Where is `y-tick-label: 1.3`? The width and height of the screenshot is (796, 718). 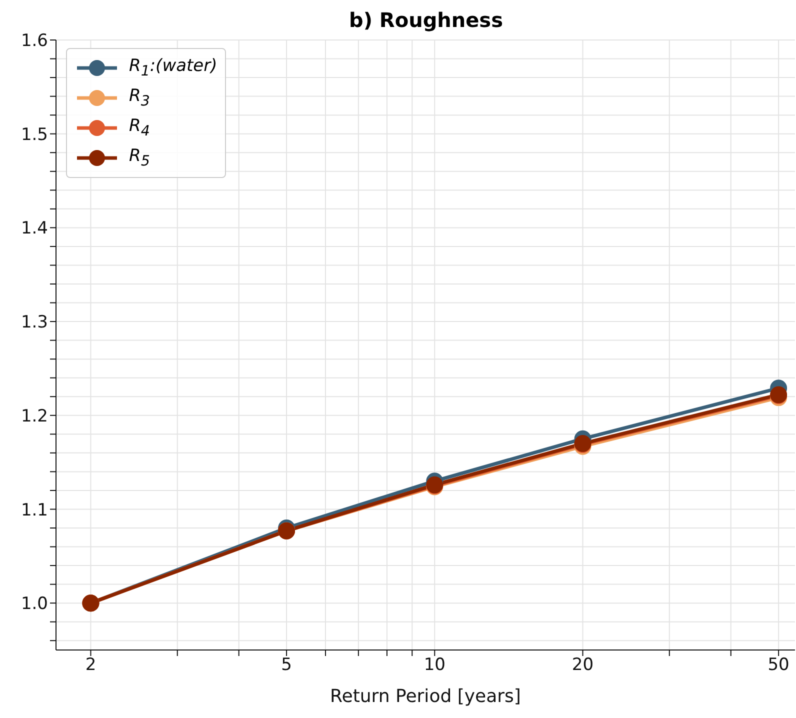
y-tick-label: 1.3 is located at coordinates (34, 322).